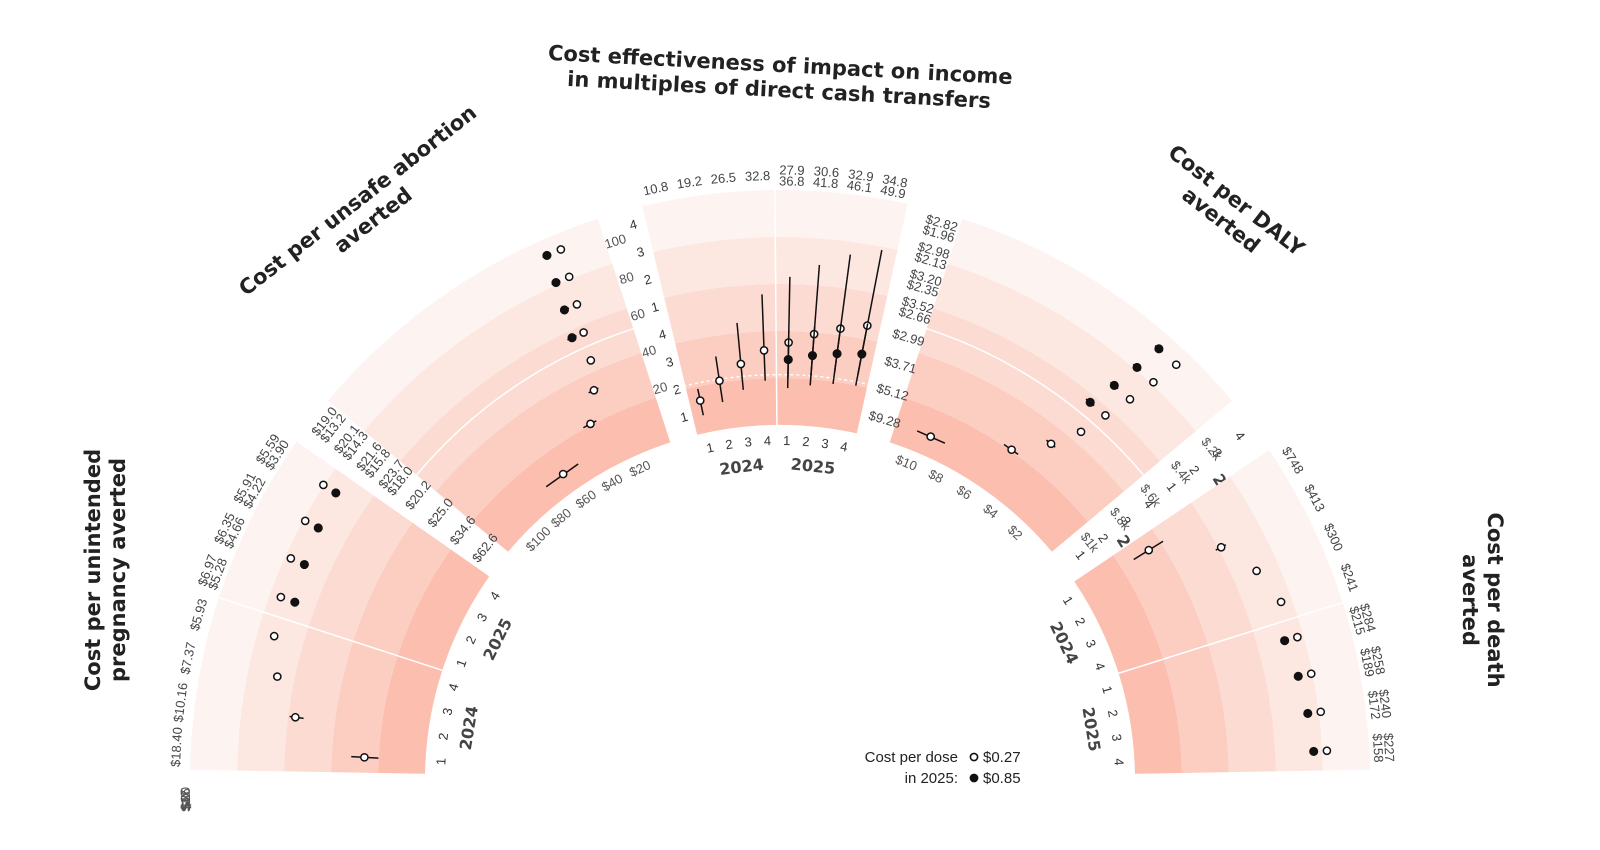  Describe the element at coordinates (187, 658) in the screenshot. I see `value-label: $7.37` at that location.